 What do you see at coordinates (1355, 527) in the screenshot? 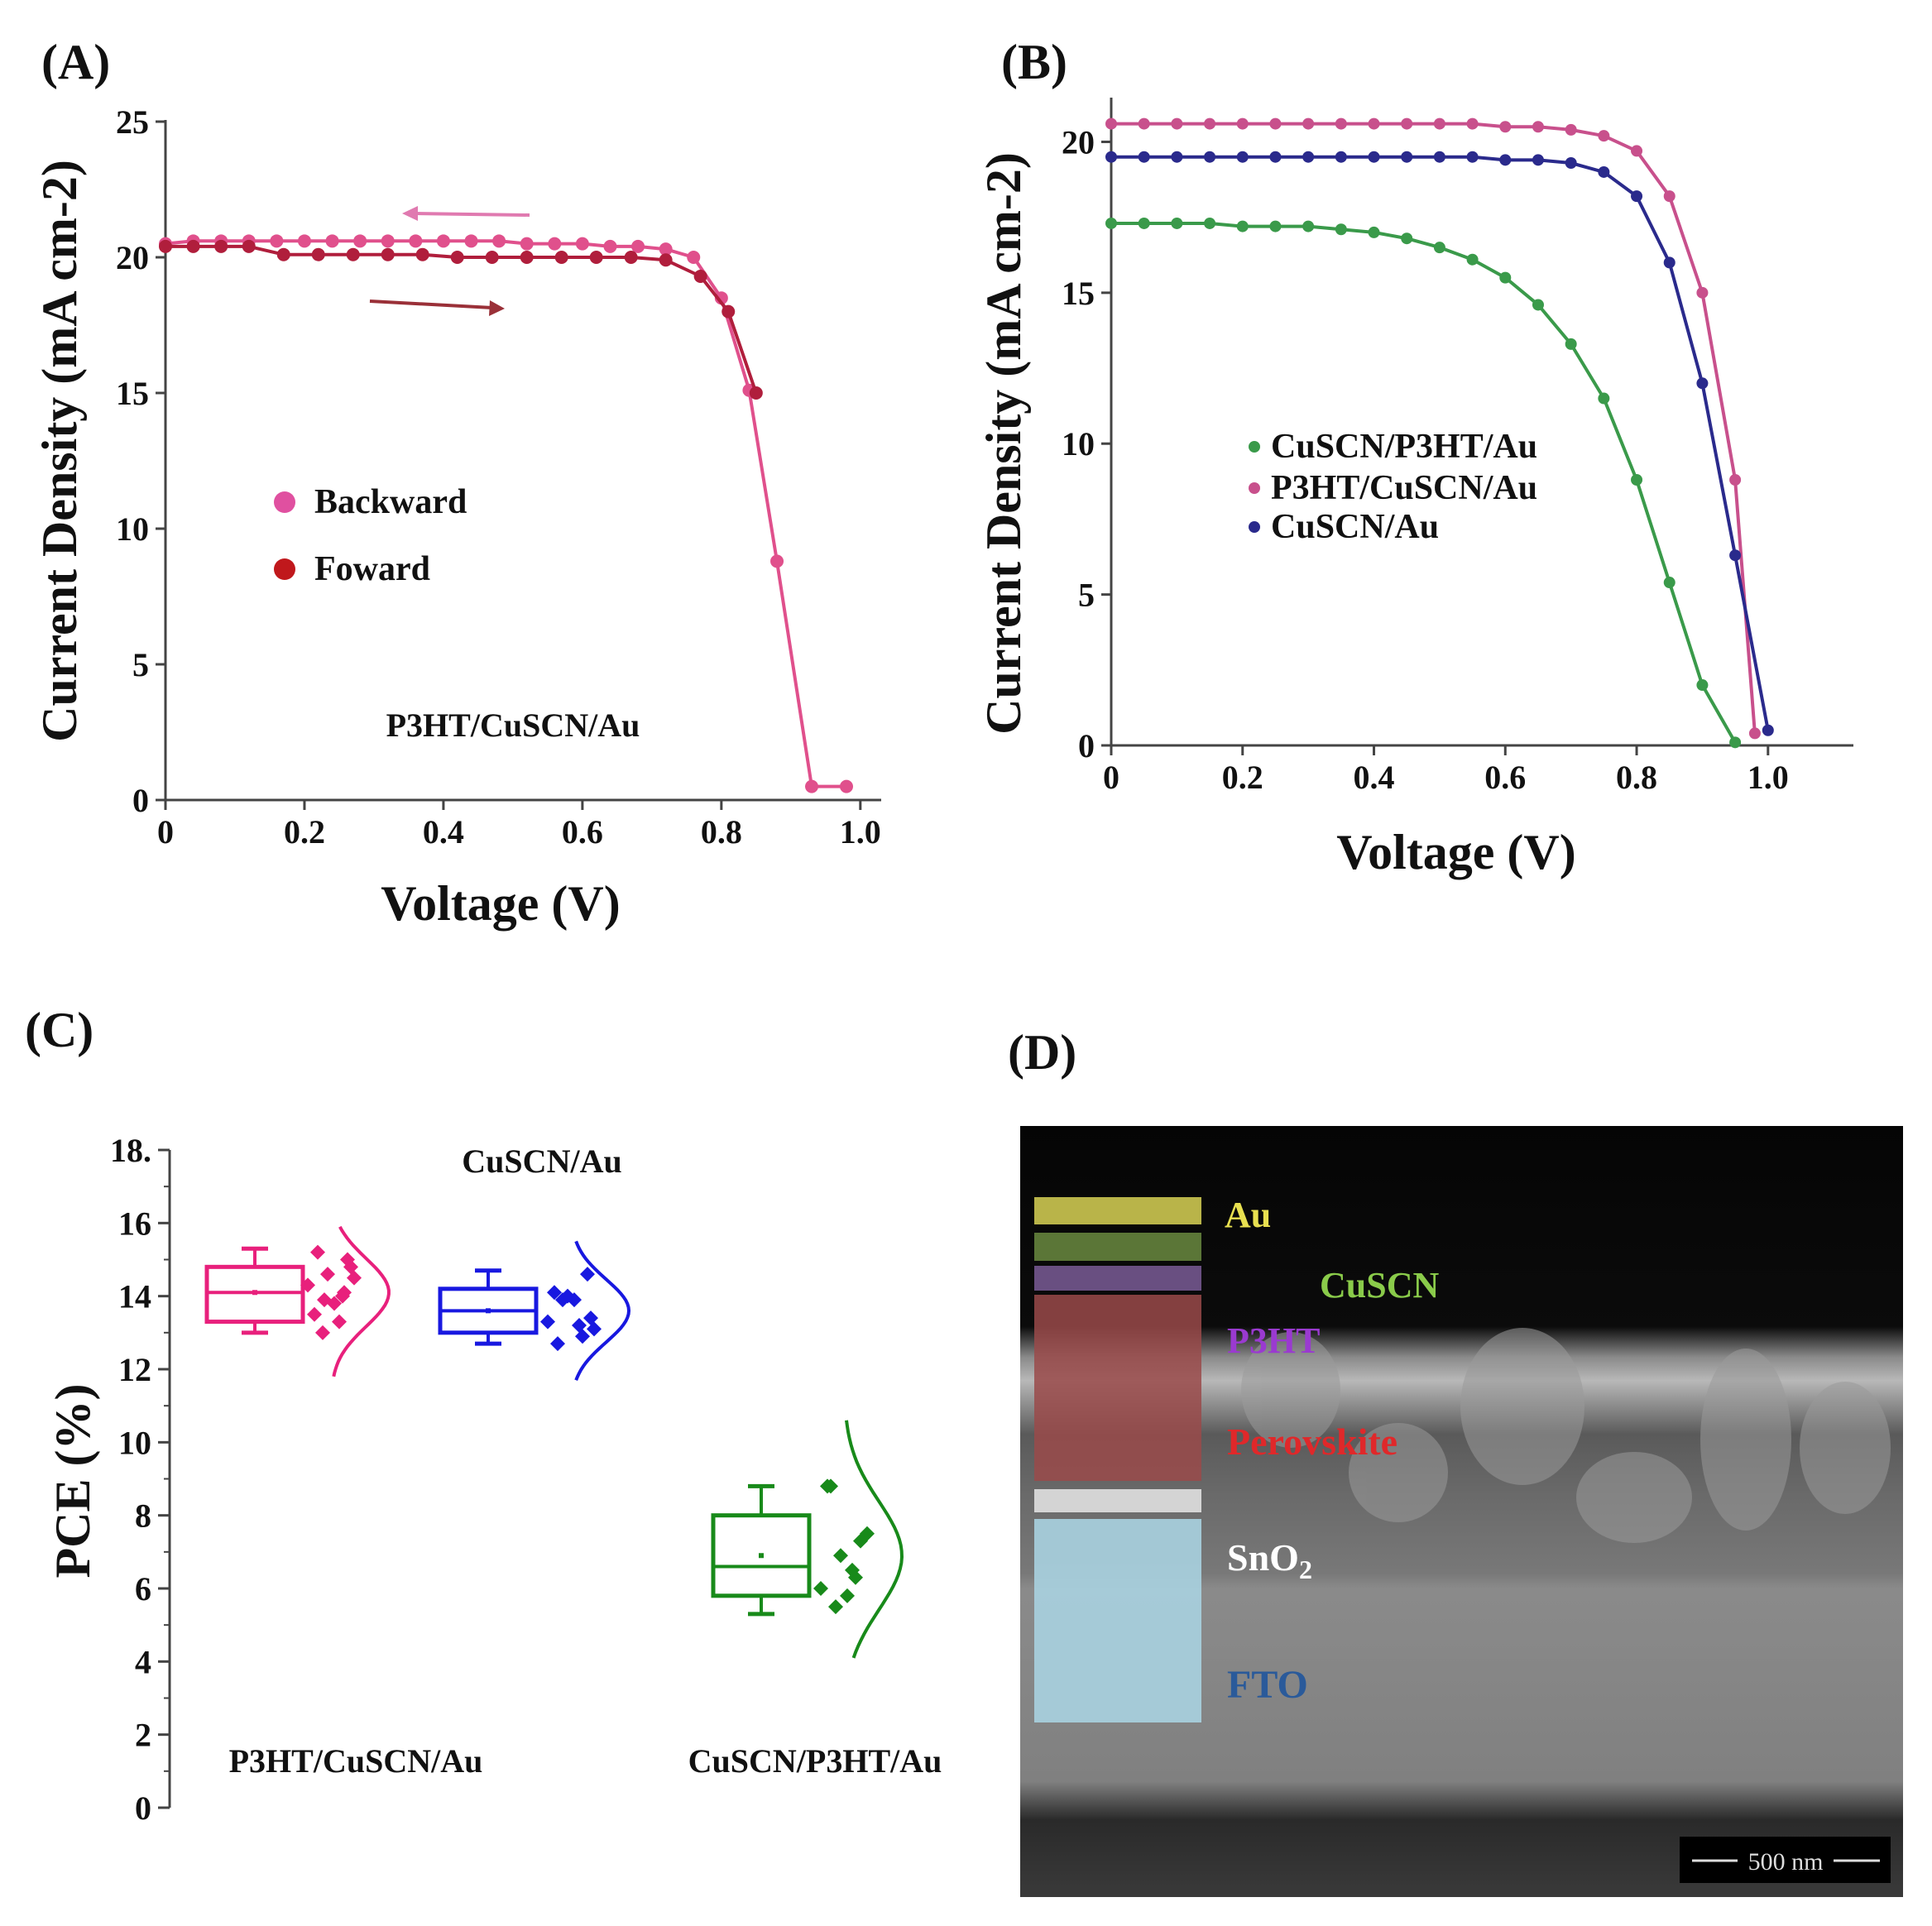
I see `legend-label-cuscn-au: CuSCN/Au` at bounding box center [1355, 527].